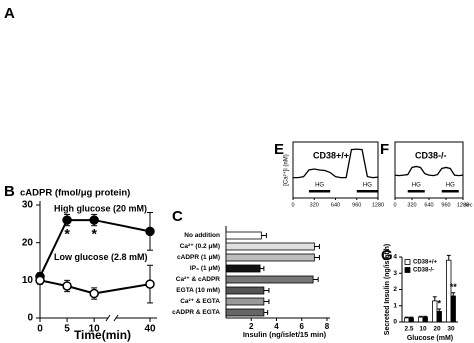  I want to click on x-tick-label: 4, so click(276, 326).